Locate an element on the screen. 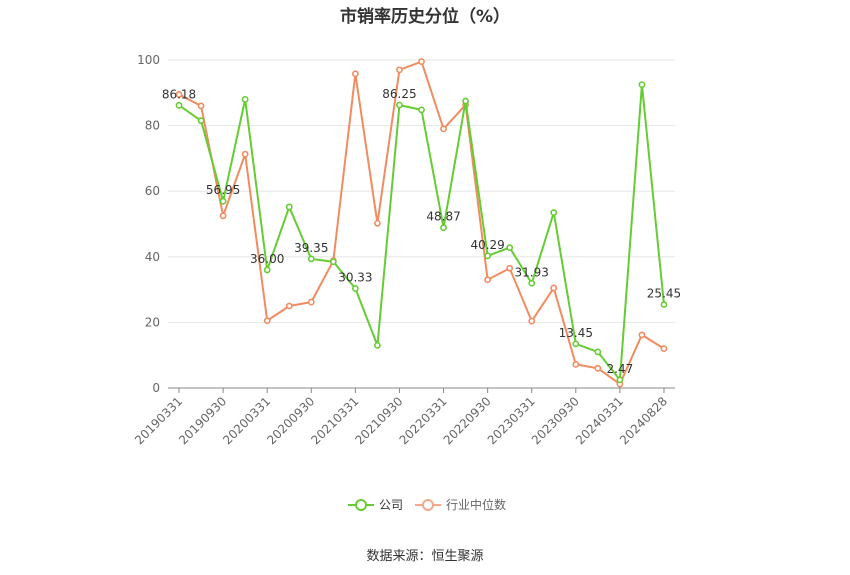 The image size is (850, 575). y-tick-label: 40 is located at coordinates (152, 257).